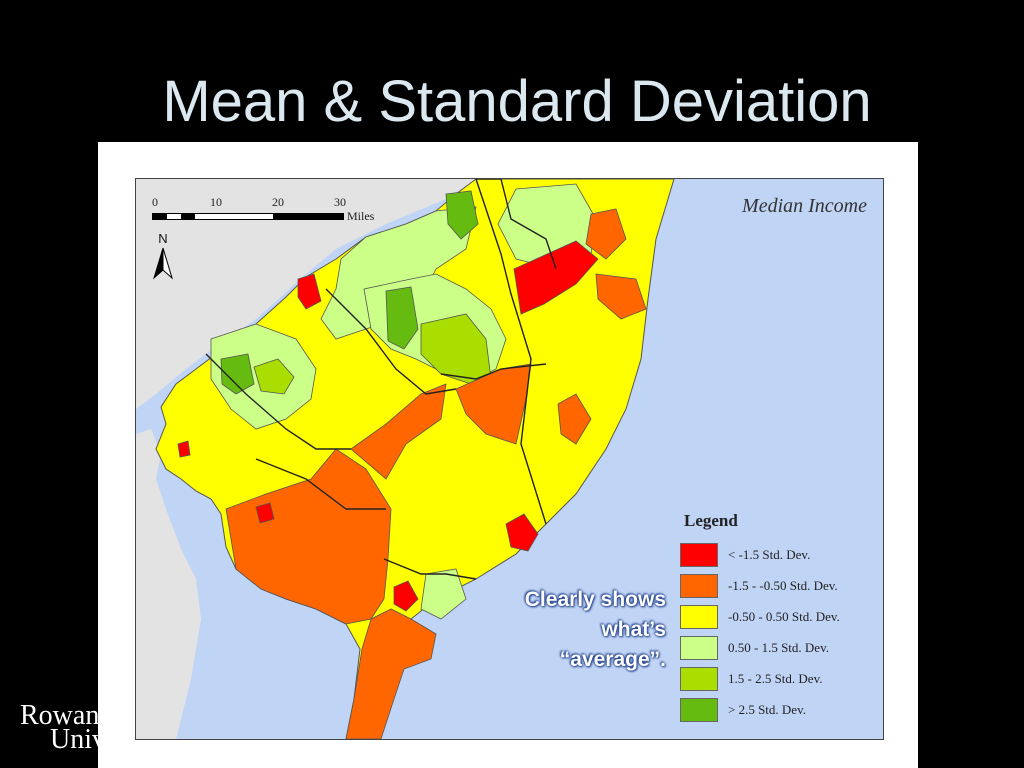 This screenshot has height=768, width=1024. Describe the element at coordinates (767, 709) in the screenshot. I see `legend-label: > 2.5 Std. Dev.` at that location.